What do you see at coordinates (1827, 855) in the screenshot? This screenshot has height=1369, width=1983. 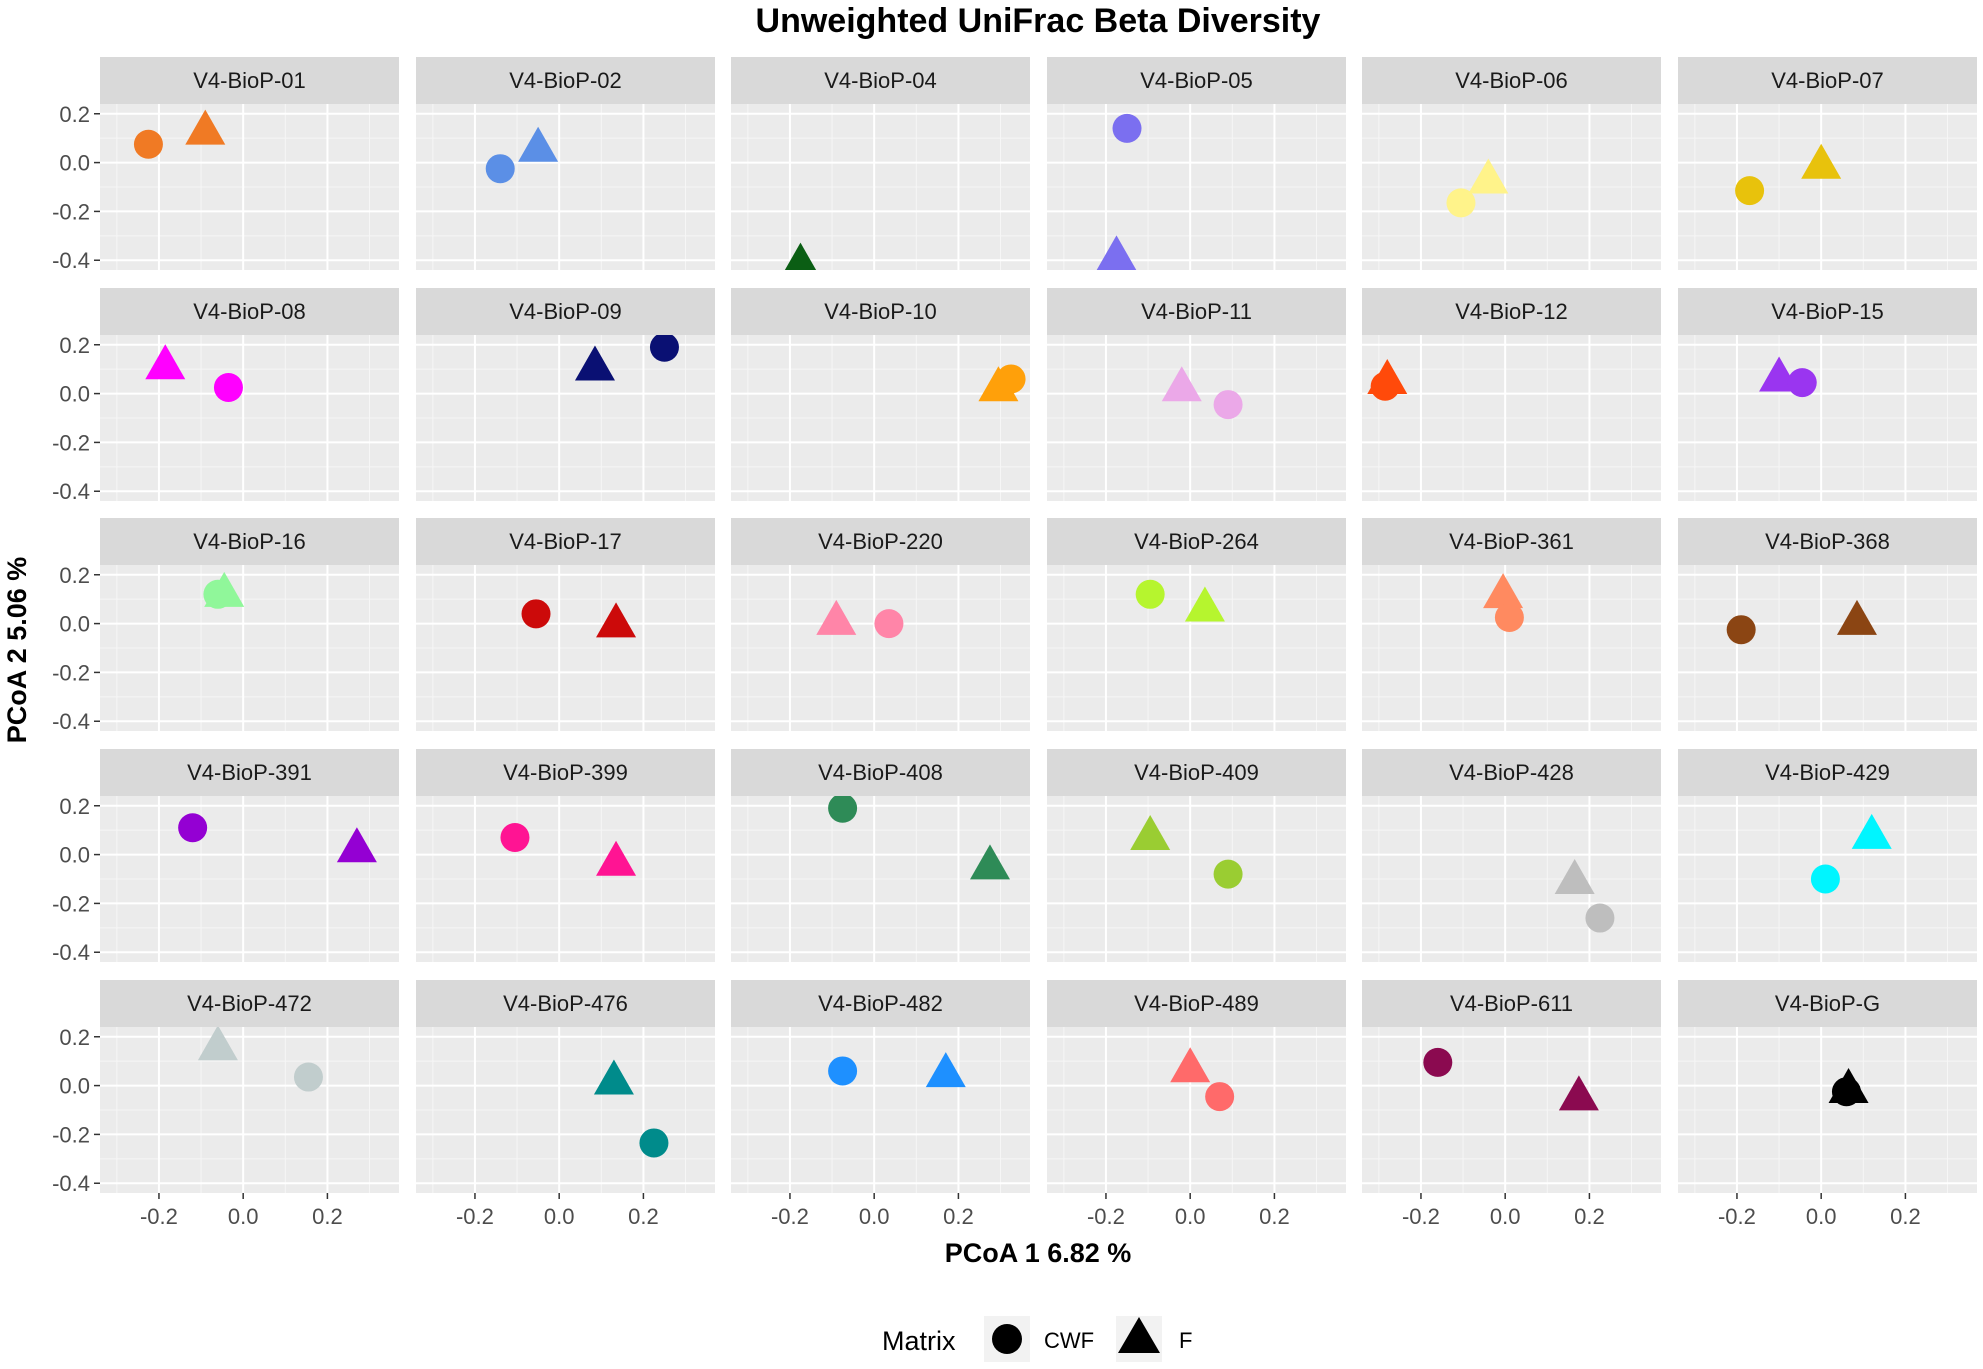 I see `facet-panel: V4-BioP-429` at bounding box center [1827, 855].